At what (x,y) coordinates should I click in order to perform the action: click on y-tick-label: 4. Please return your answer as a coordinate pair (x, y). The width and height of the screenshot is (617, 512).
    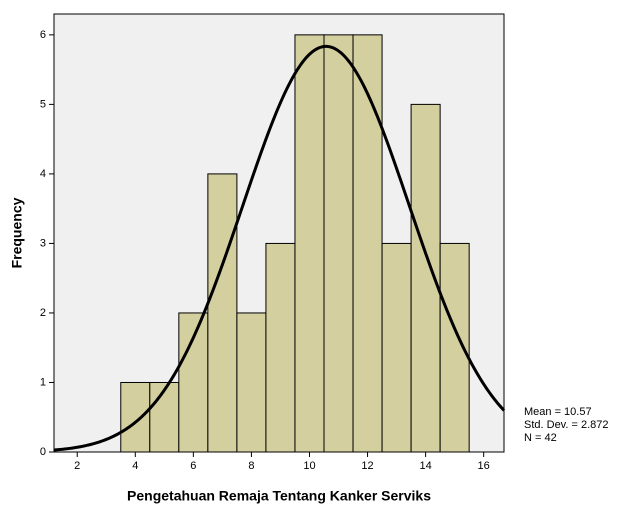
    Looking at the image, I should click on (43, 174).